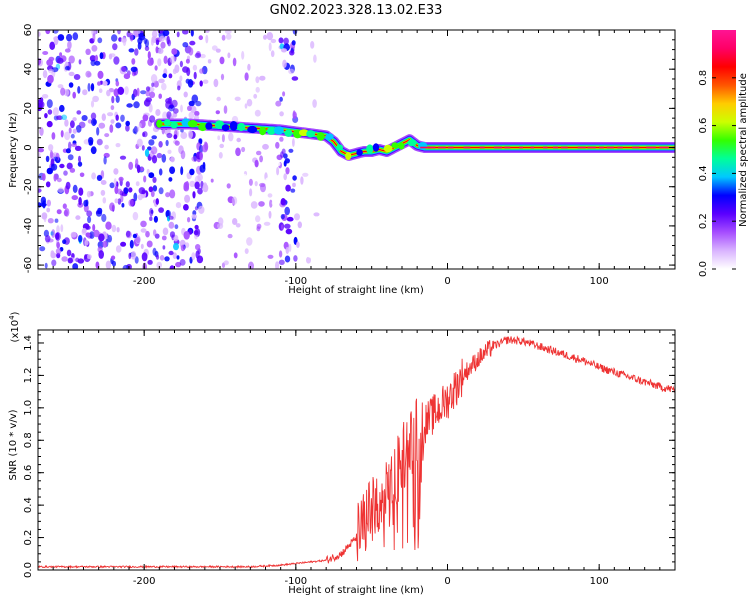  I want to click on y-tick-label: 60, so click(28, 30).